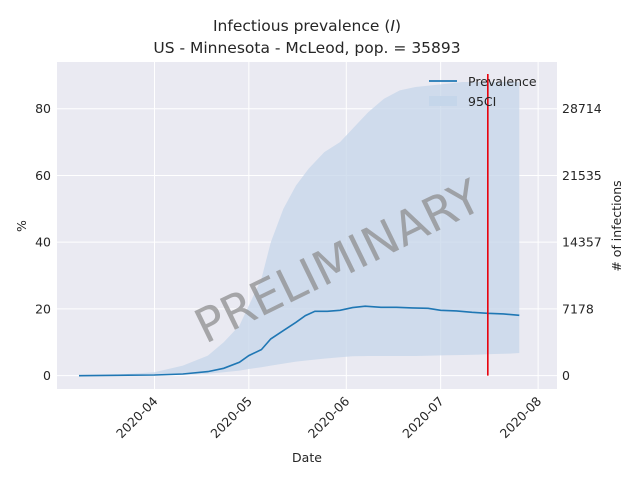 The image size is (640, 480). I want to click on legend: Prevalence 95CI, so click(483, 91).